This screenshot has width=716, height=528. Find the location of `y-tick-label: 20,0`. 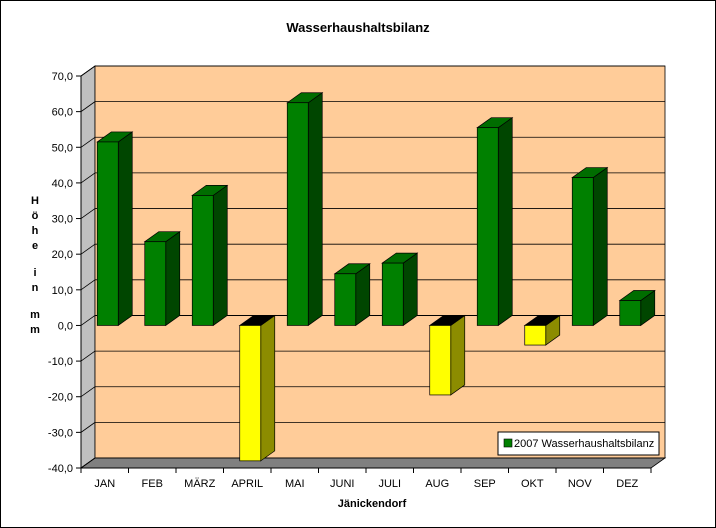

y-tick-label: 20,0 is located at coordinates (62, 255).